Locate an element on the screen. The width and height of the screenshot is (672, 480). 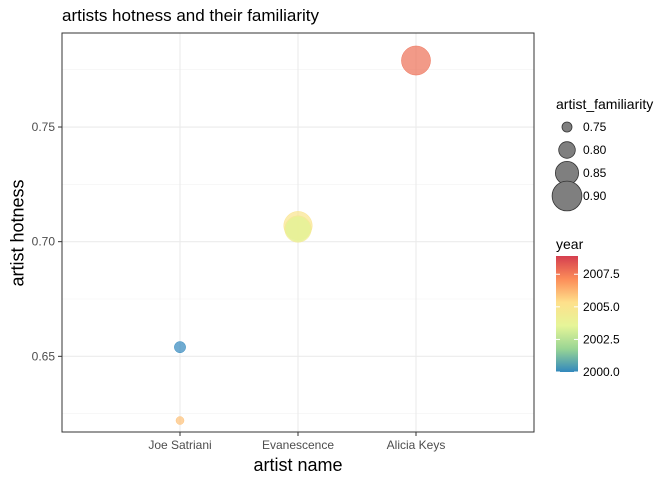
x-axis-title: artist name is located at coordinates (298, 465).